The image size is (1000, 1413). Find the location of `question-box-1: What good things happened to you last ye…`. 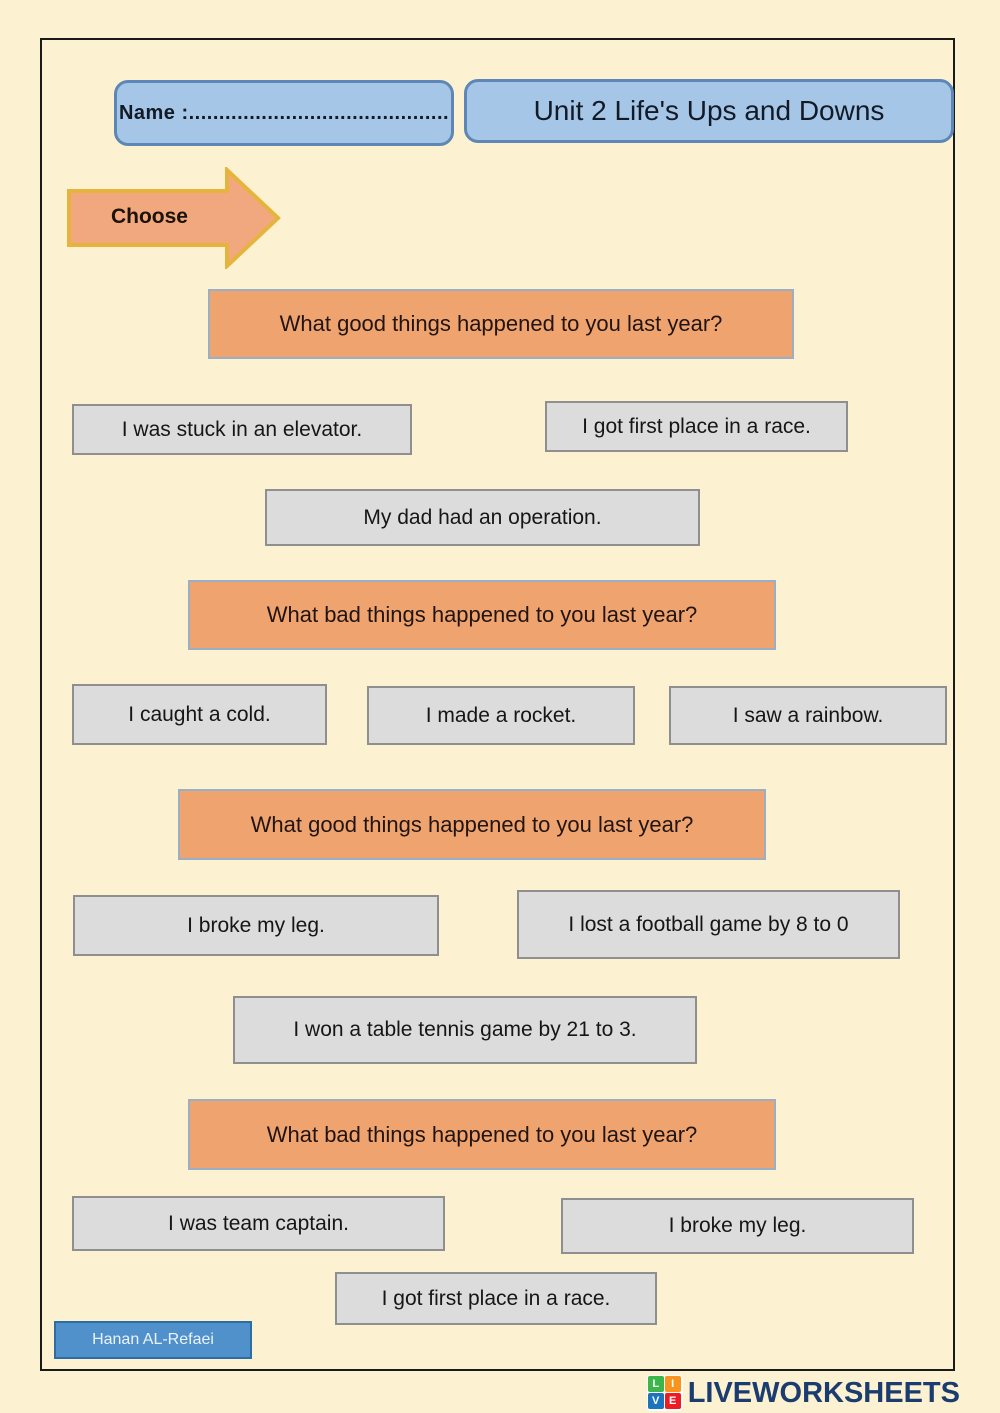

question-box-1: What good things happened to you last ye… is located at coordinates (501, 324).